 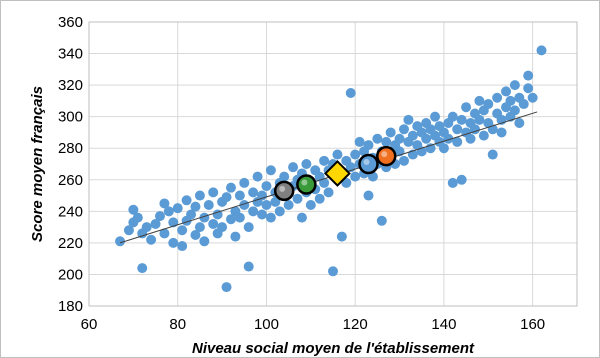 What do you see at coordinates (89, 324) in the screenshot?
I see `x-tick-label: 60` at bounding box center [89, 324].